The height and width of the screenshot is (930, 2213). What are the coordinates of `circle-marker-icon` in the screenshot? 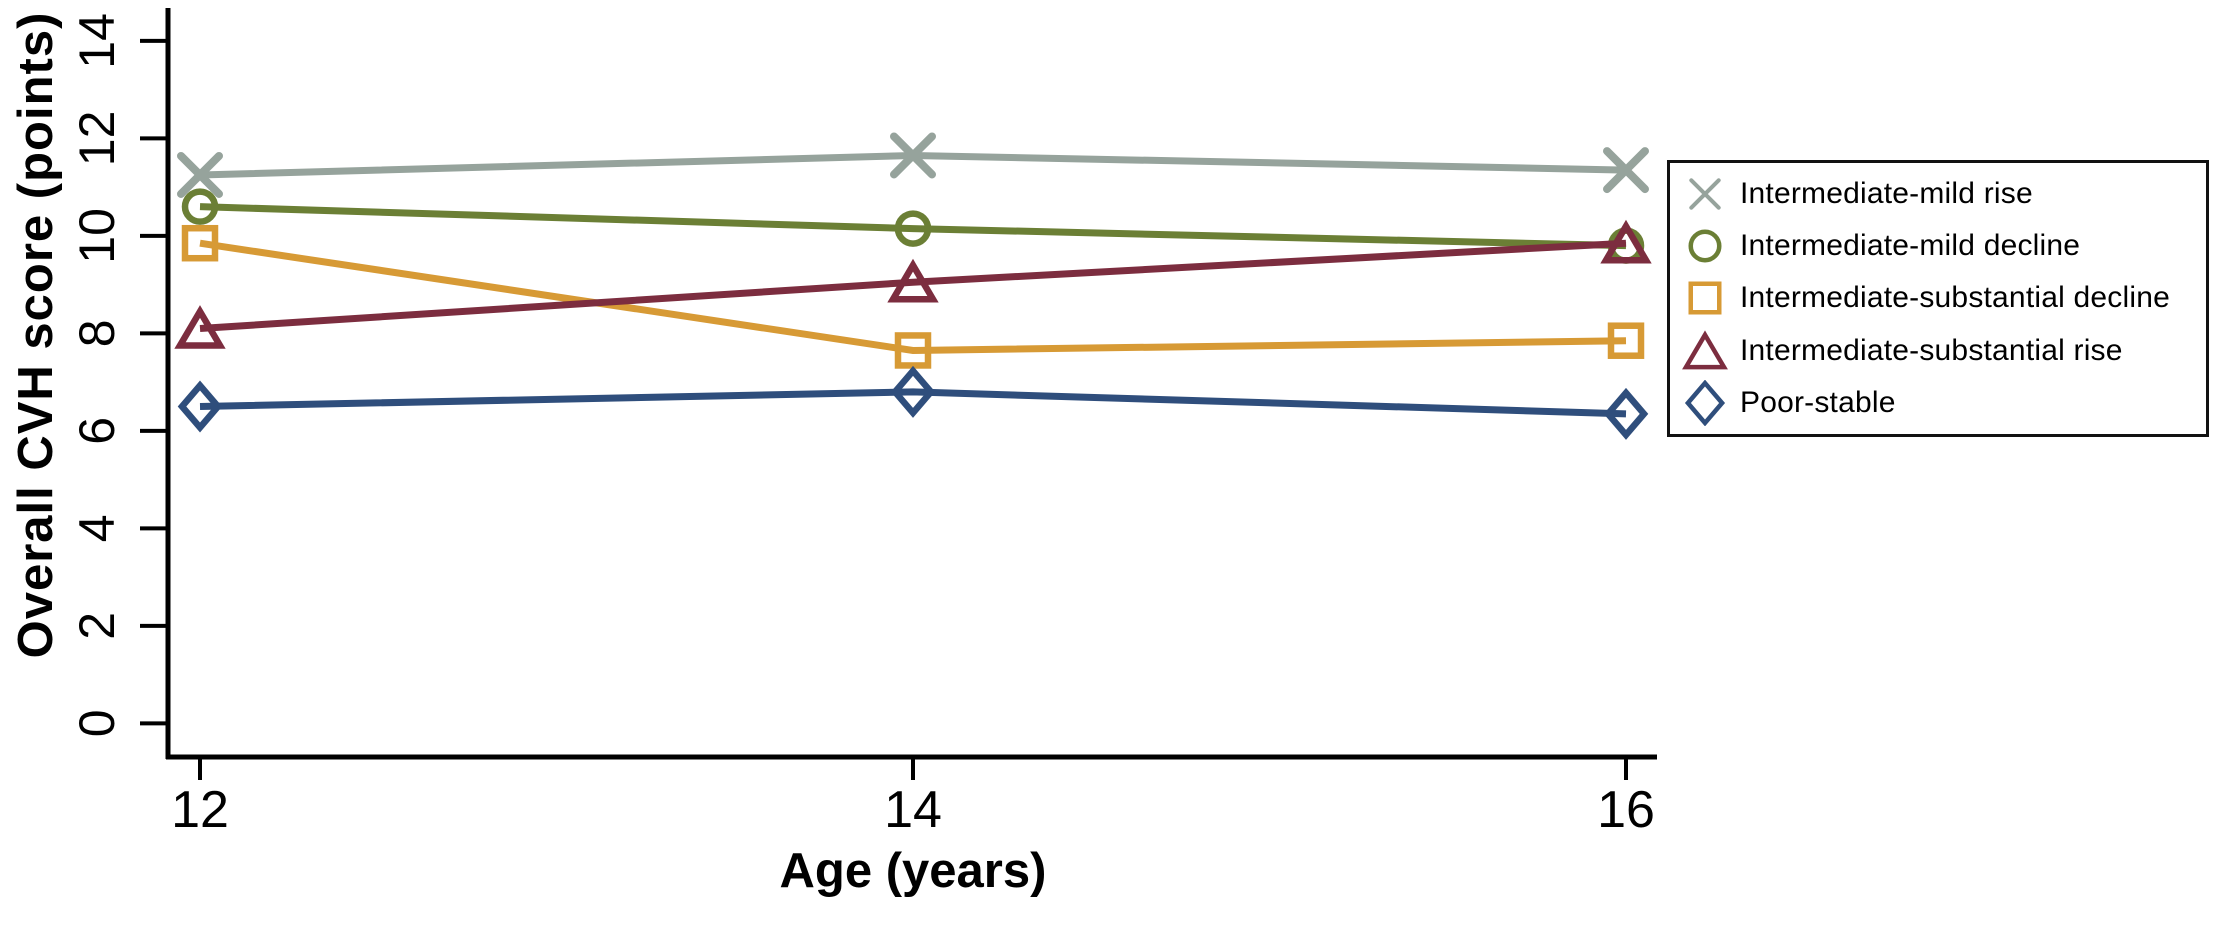 It's located at (1705, 246).